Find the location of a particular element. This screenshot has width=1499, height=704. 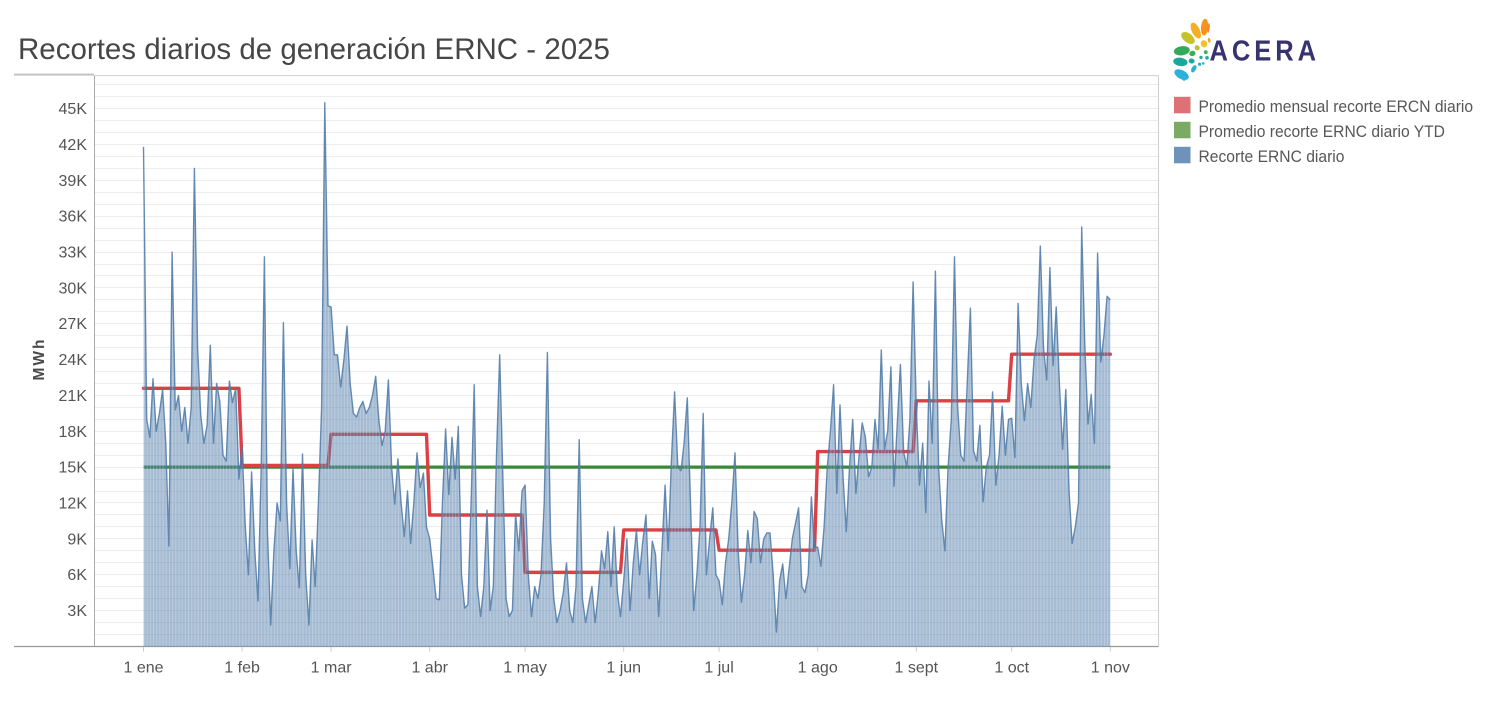

svg-text:Promedio mensual recorte ERCN: Promedio mensual recorte ERCN diario is located at coordinates (1336, 106).